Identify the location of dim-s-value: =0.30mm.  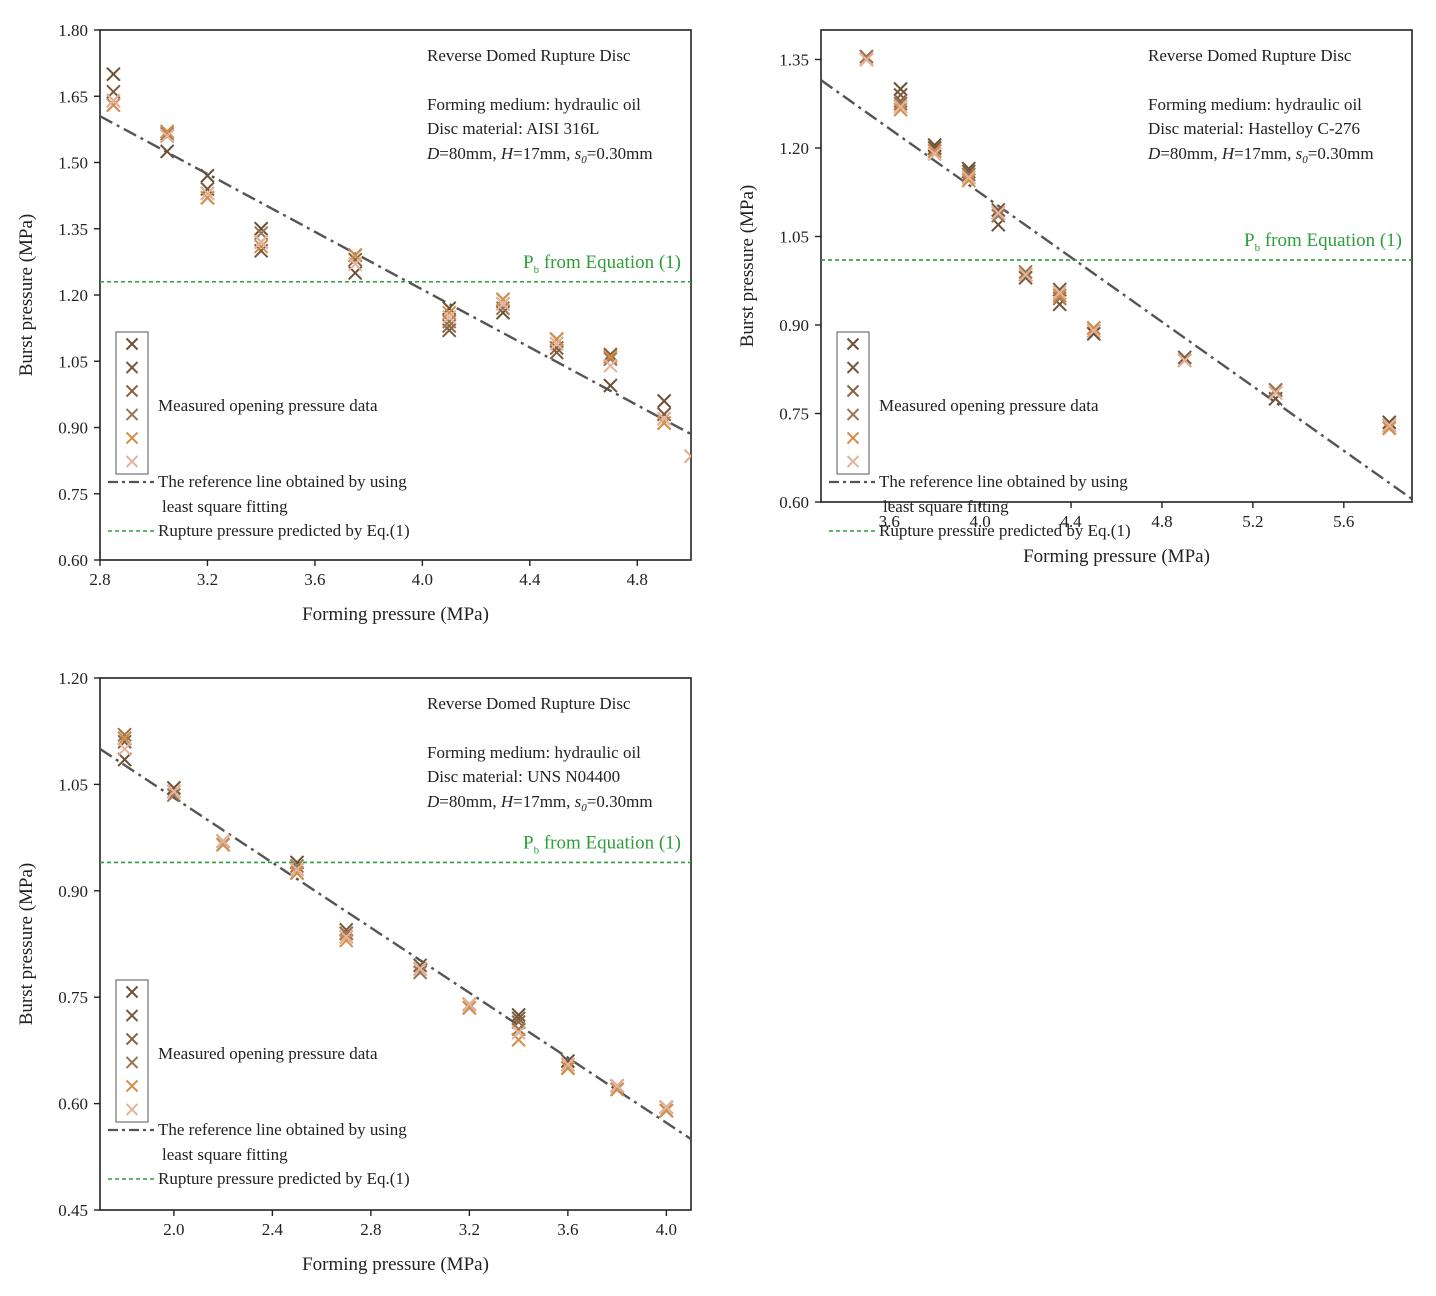
(620, 801).